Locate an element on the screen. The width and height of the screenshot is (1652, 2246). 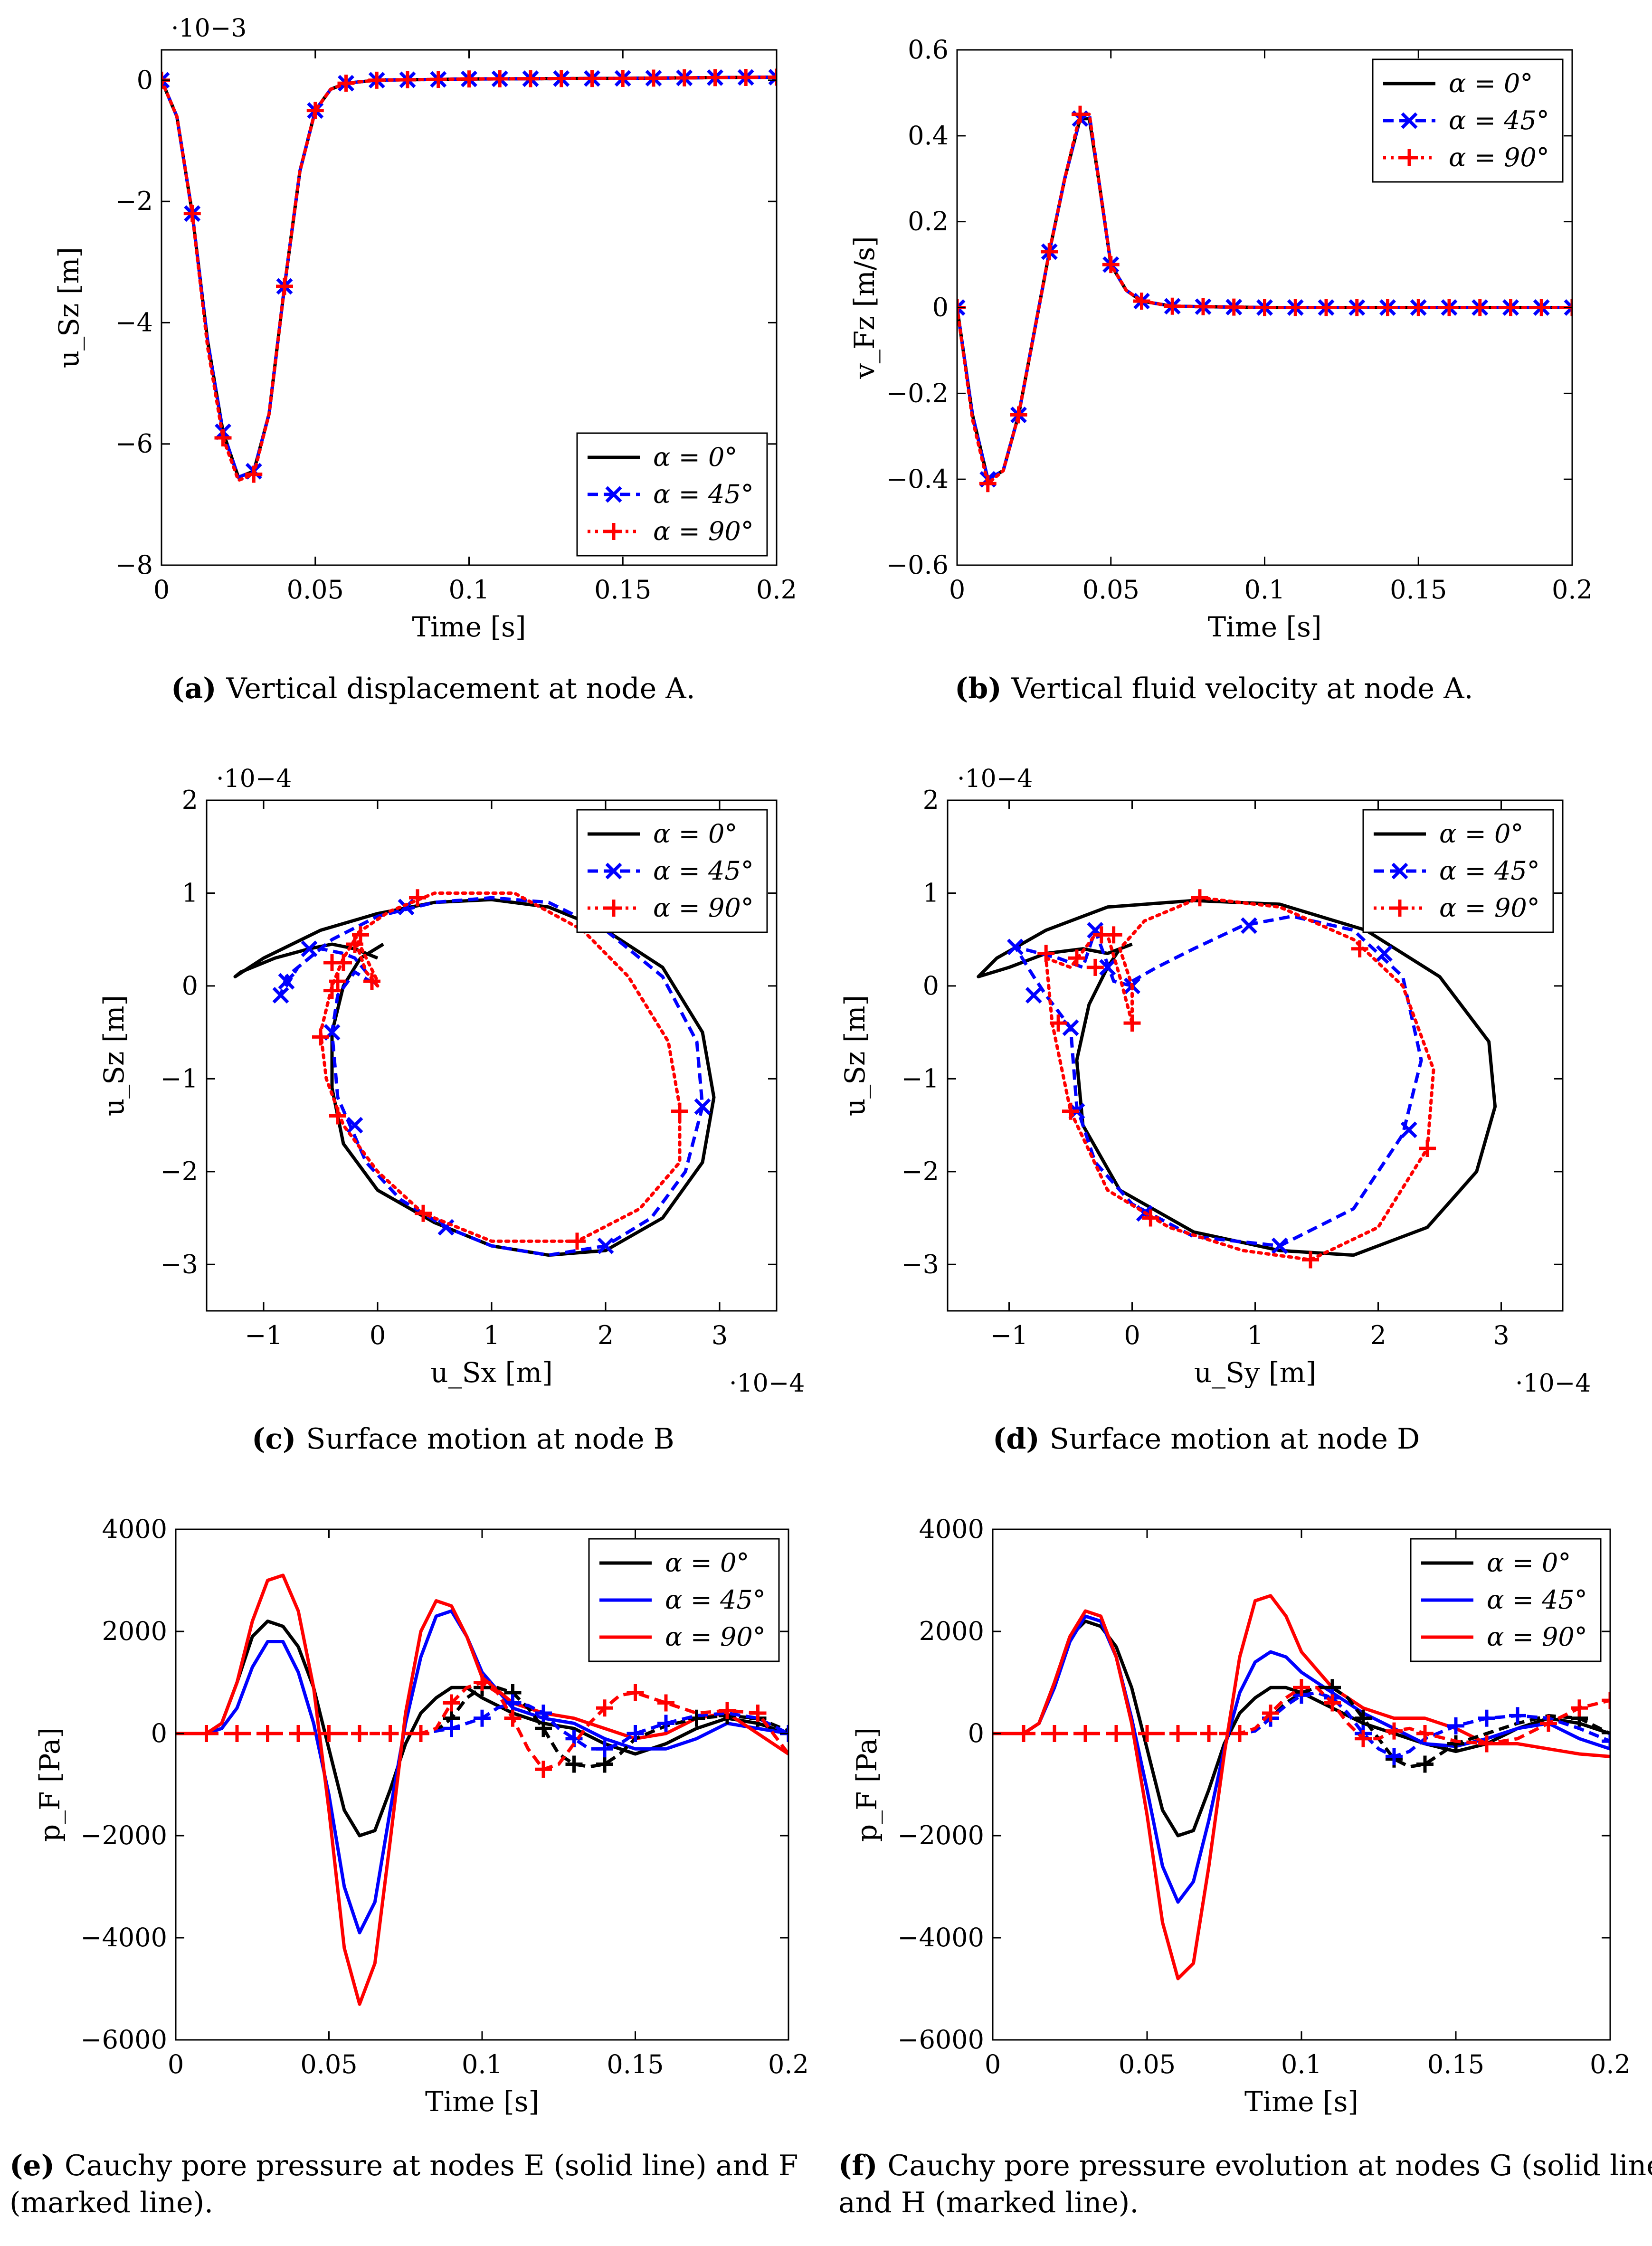
y-tick-label: −2000 is located at coordinates (123, 1835).